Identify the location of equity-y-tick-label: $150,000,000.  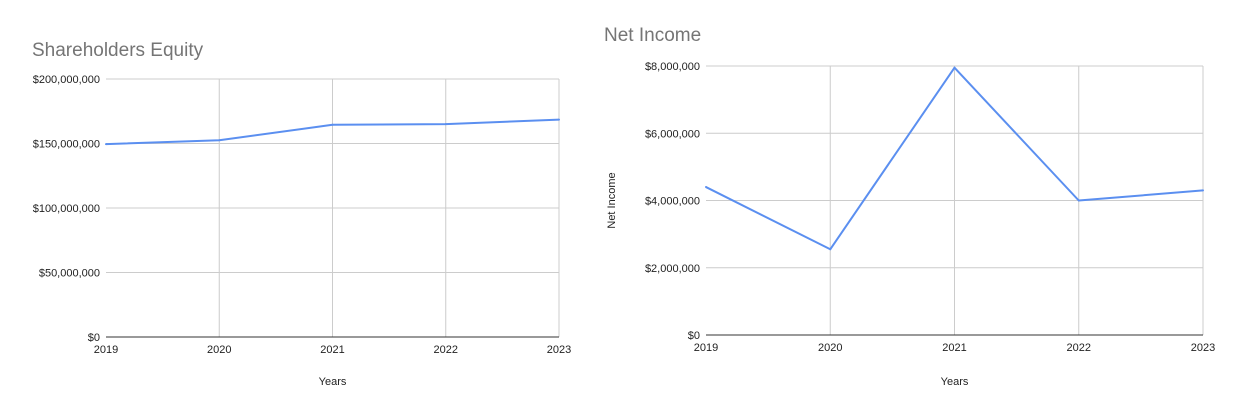
(66, 145).